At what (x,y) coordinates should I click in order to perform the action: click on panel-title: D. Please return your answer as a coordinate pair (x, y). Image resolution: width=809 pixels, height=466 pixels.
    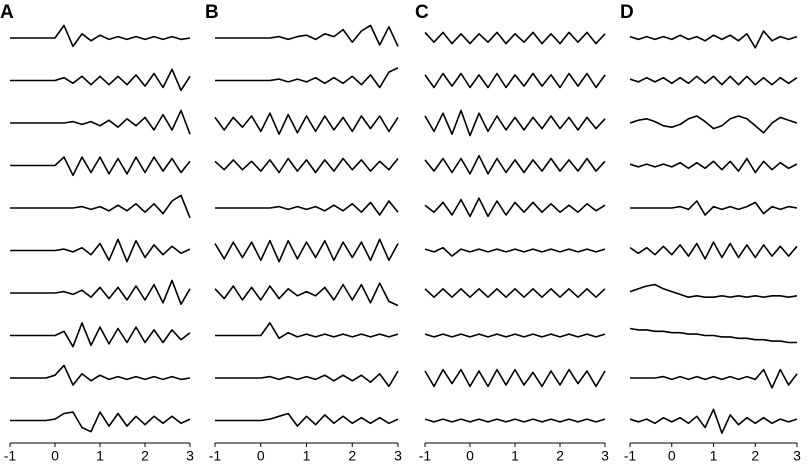
    Looking at the image, I should click on (627, 12).